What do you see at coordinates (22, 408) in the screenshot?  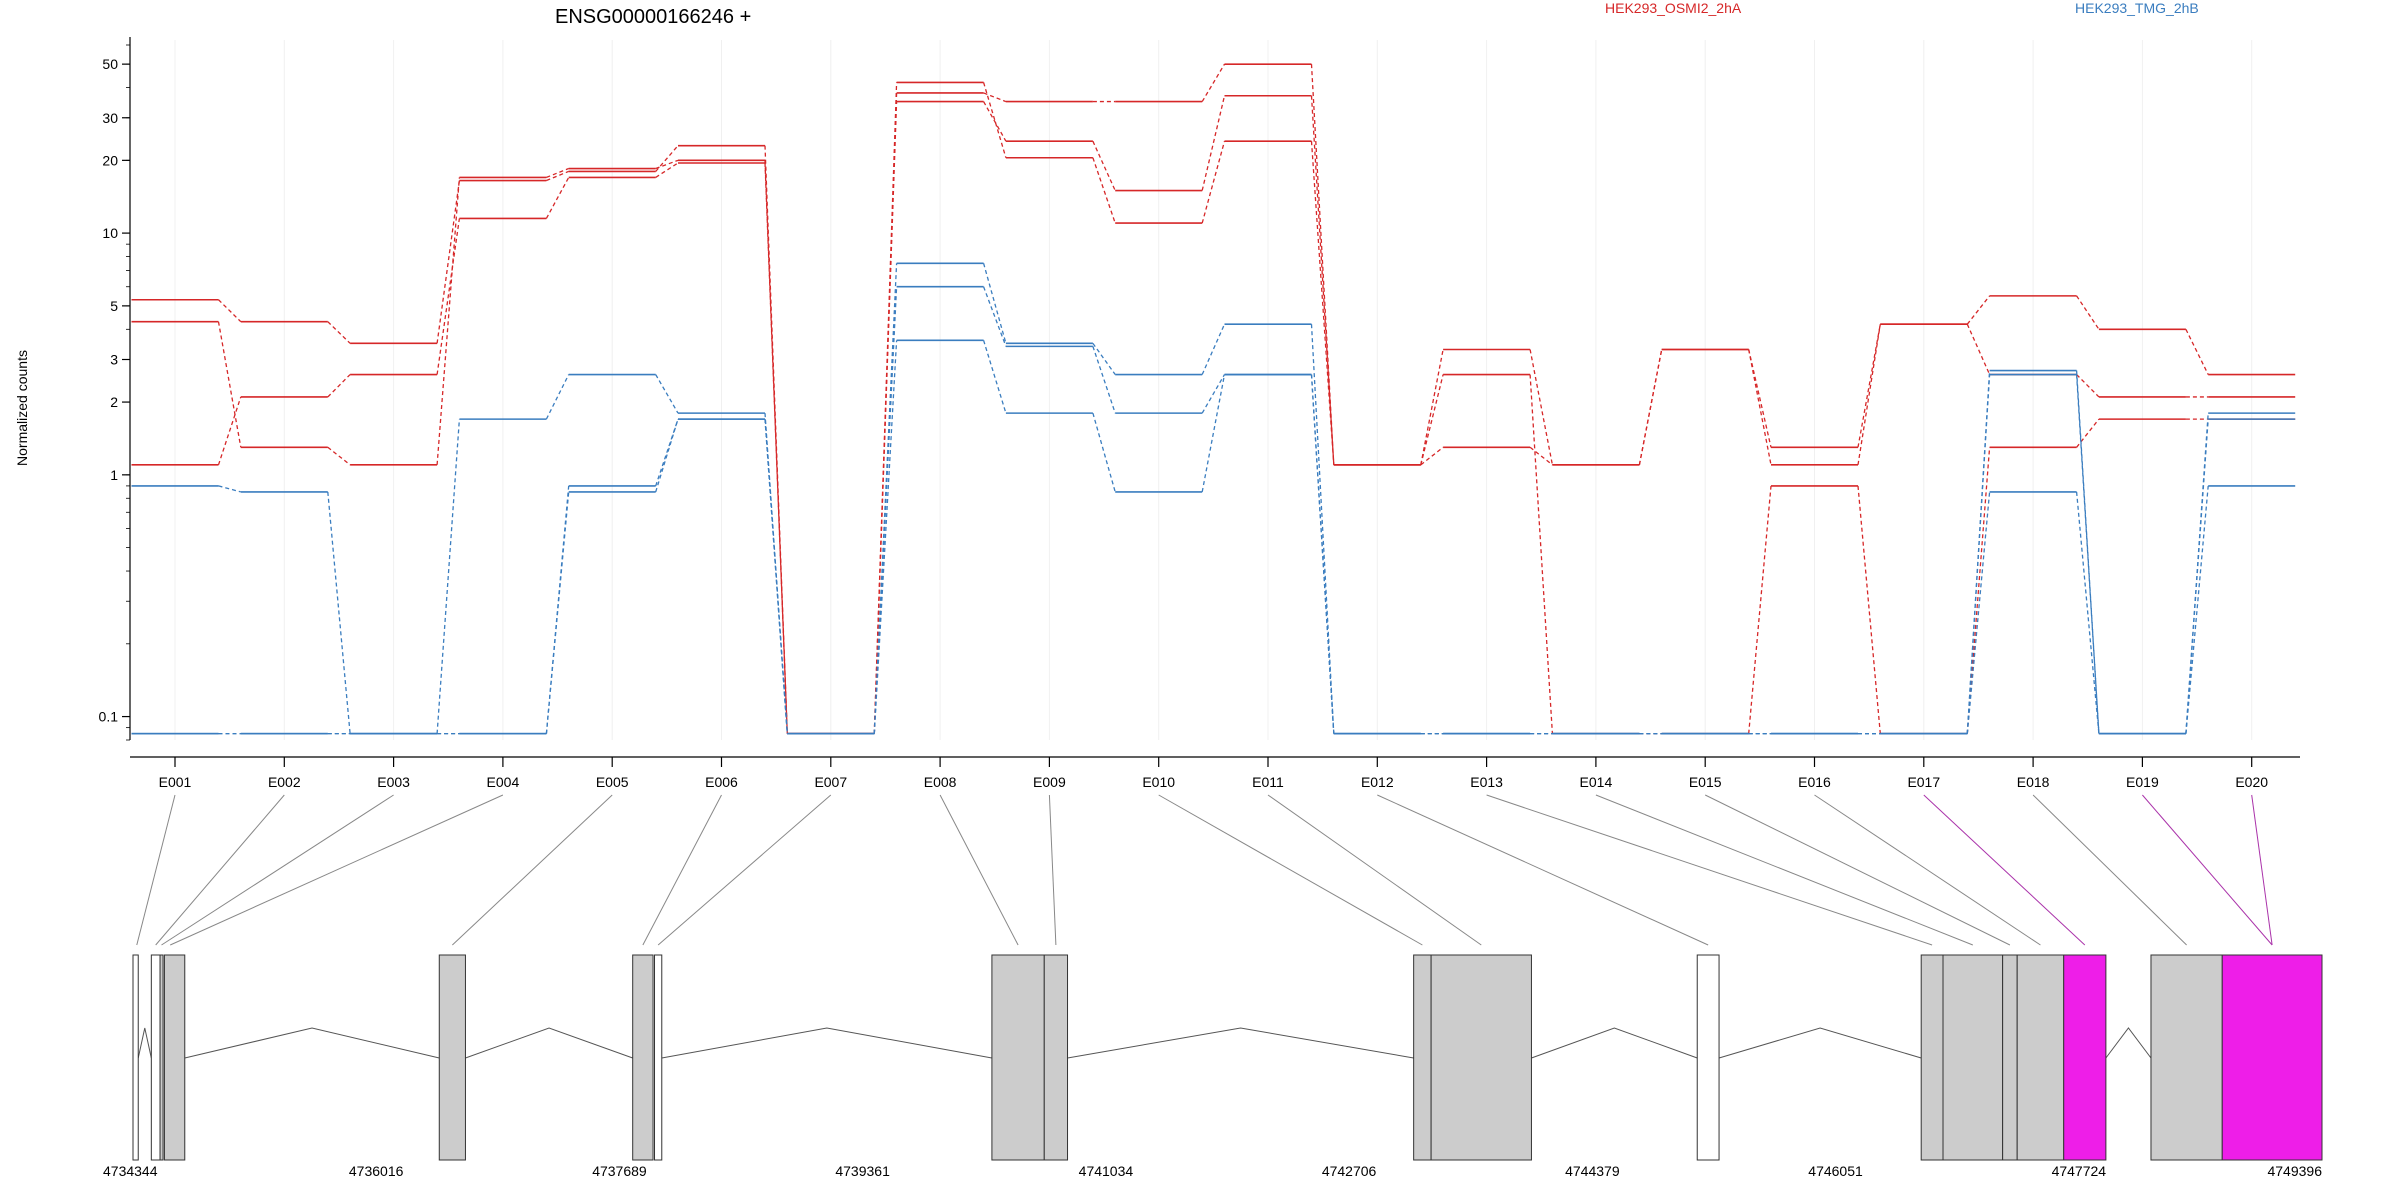 I see `y-axis-label: Normalized counts` at bounding box center [22, 408].